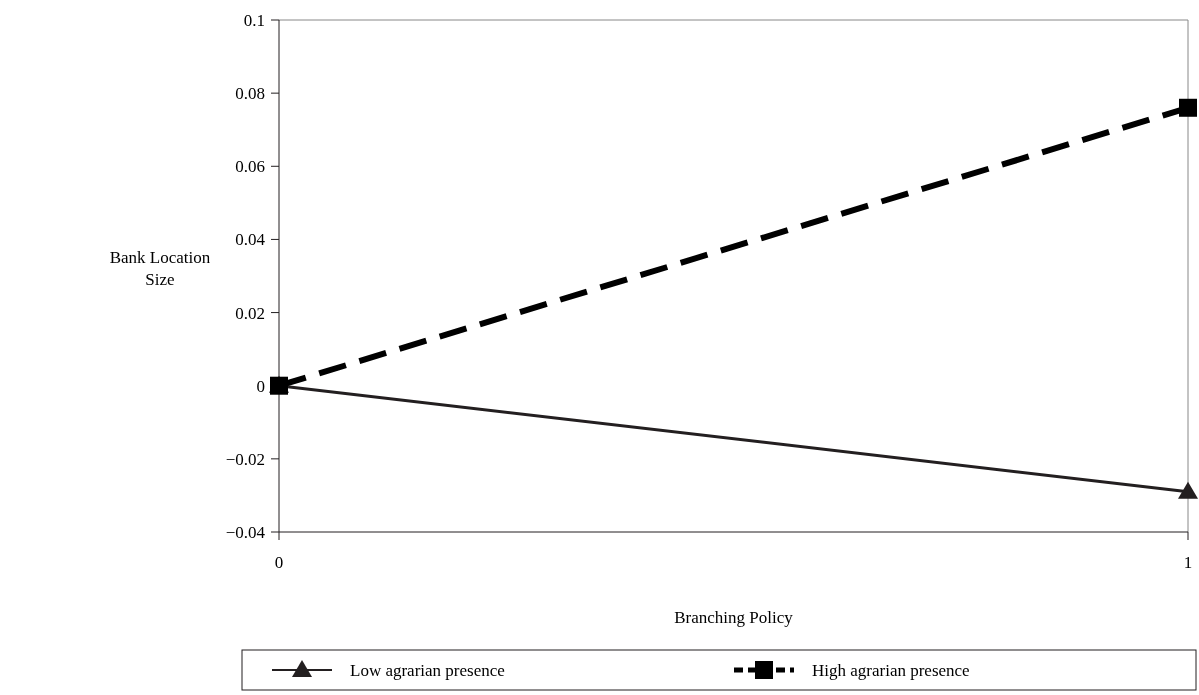 This screenshot has height=695, width=1199. I want to click on y-tick-label: 0.04, so click(250, 240).